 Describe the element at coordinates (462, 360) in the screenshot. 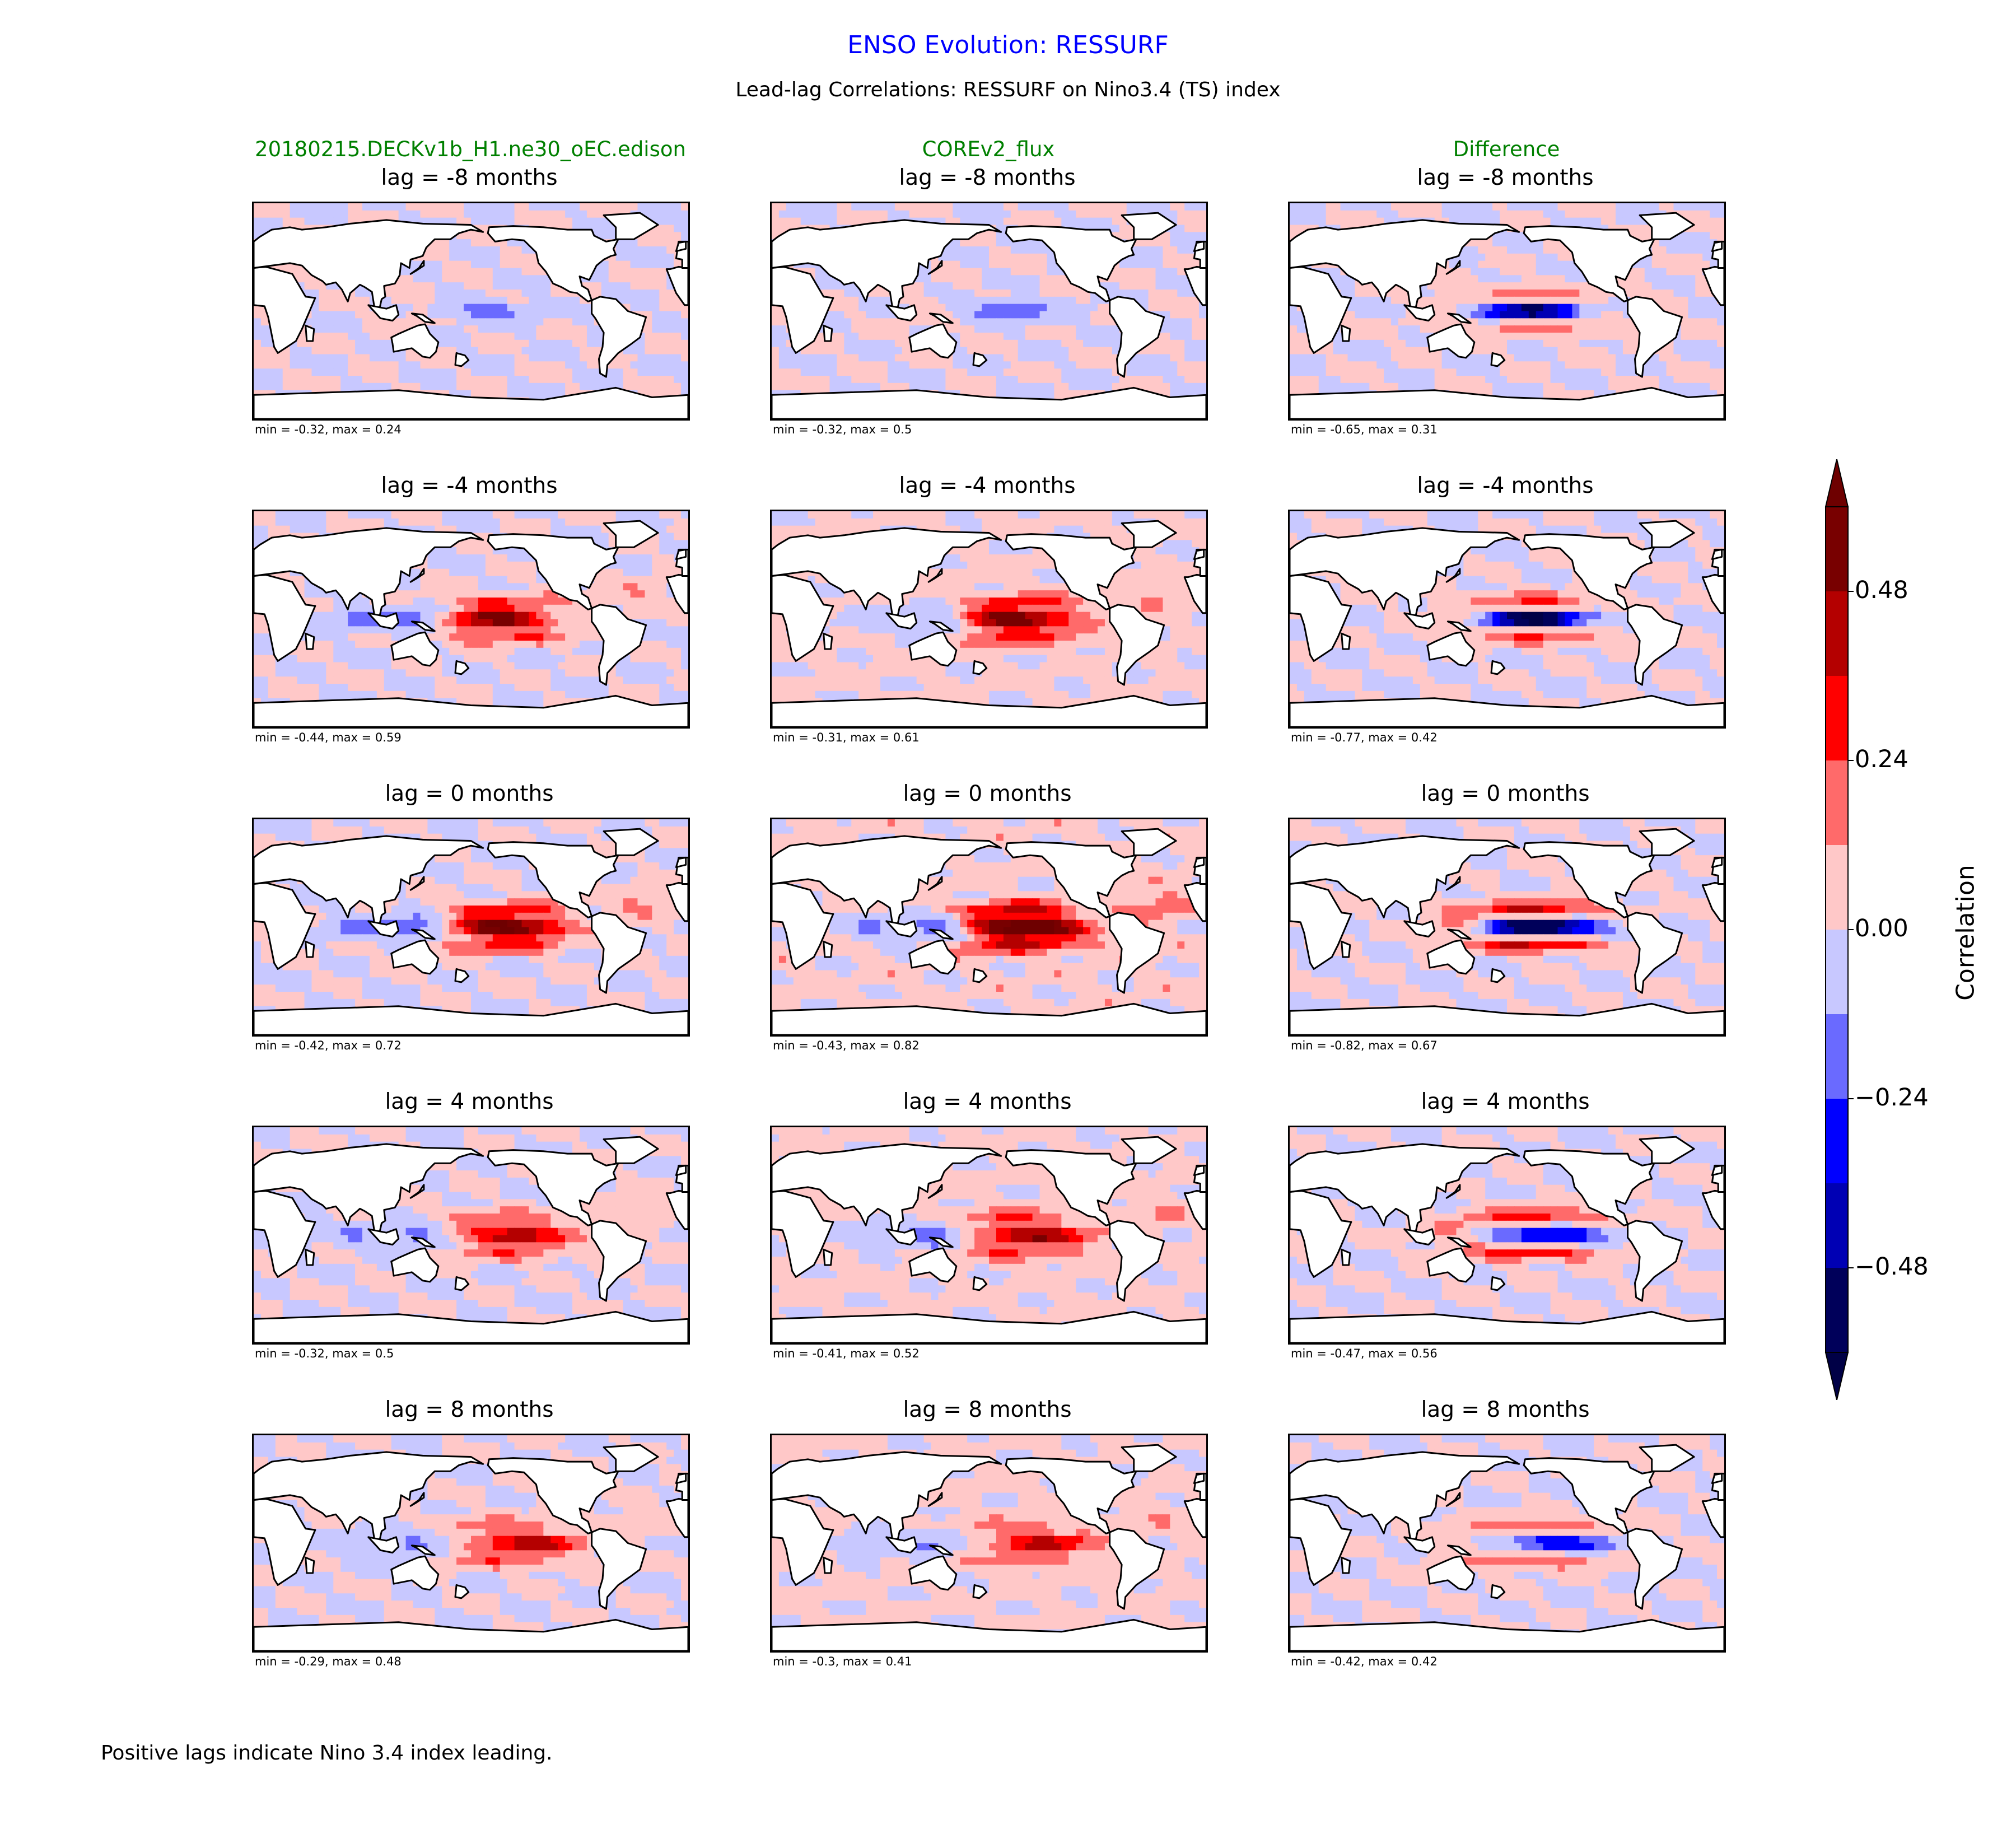

I see `landmass` at that location.